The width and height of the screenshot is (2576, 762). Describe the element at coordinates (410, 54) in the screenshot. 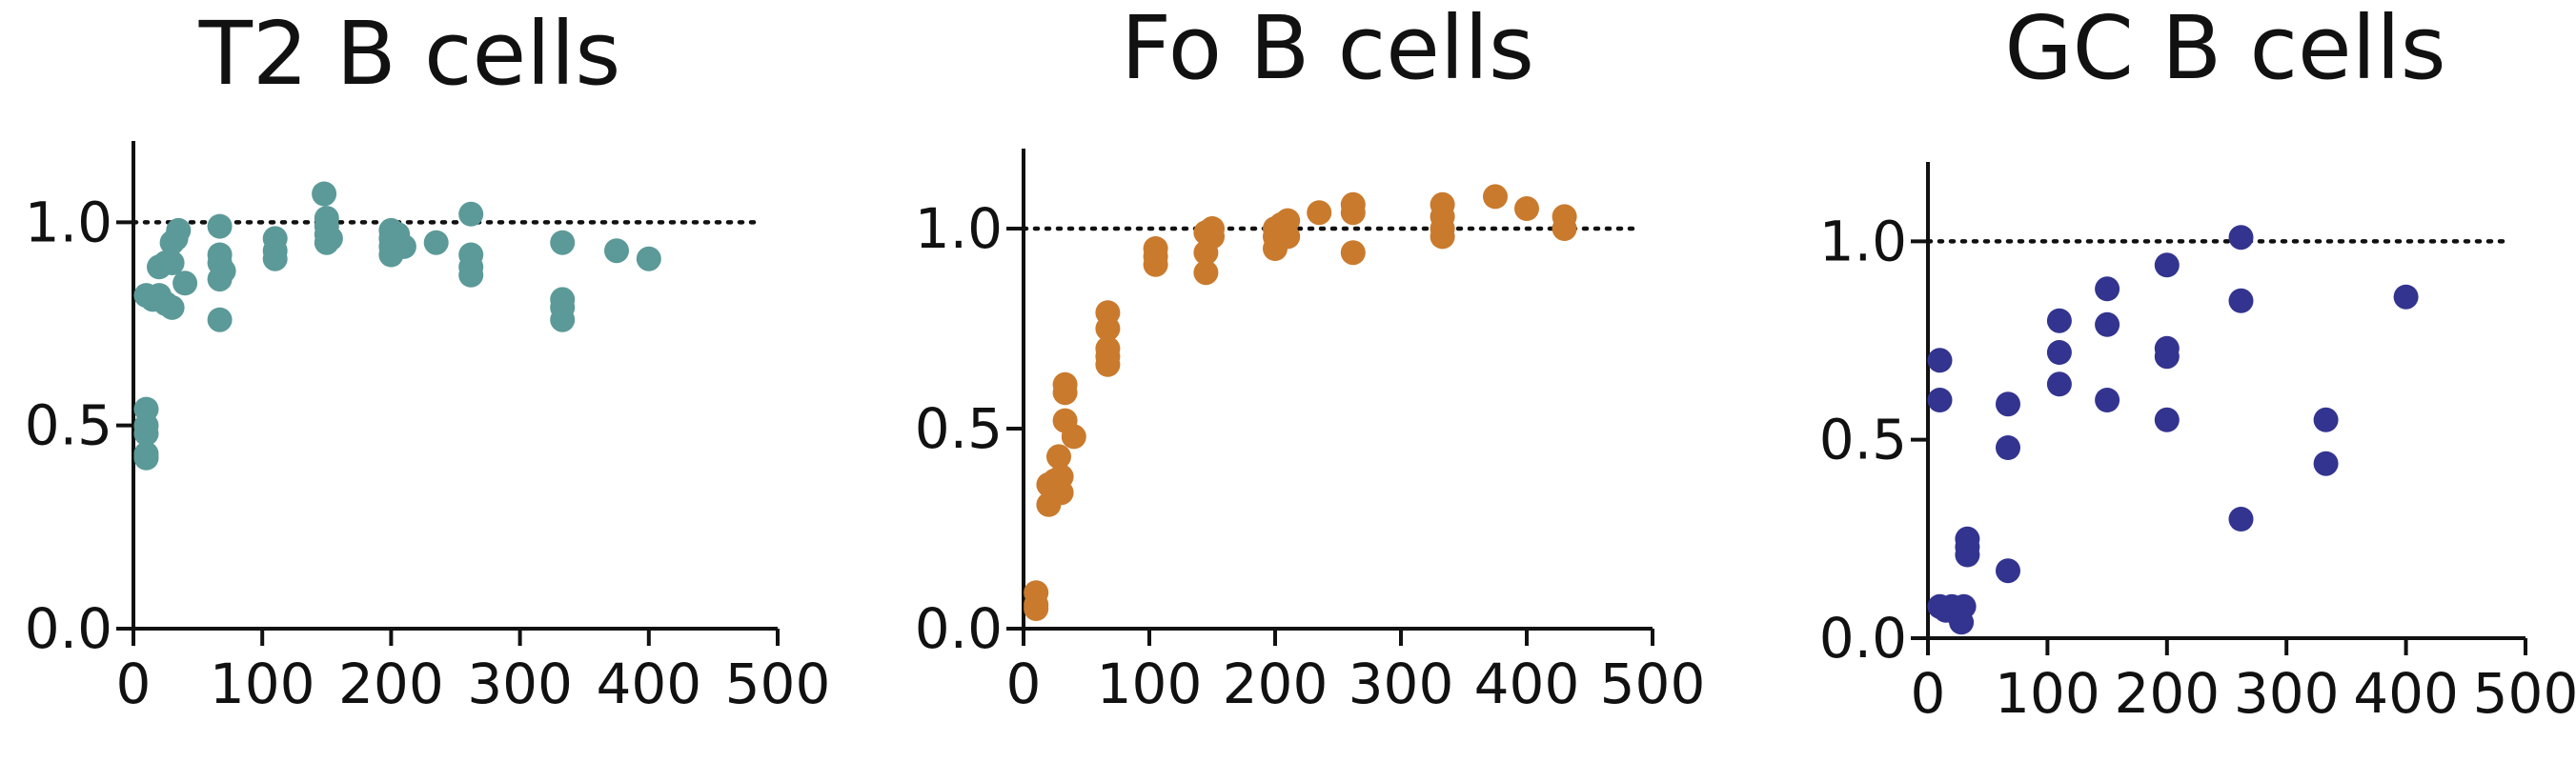

I see `chart-title: T2 B cells` at that location.